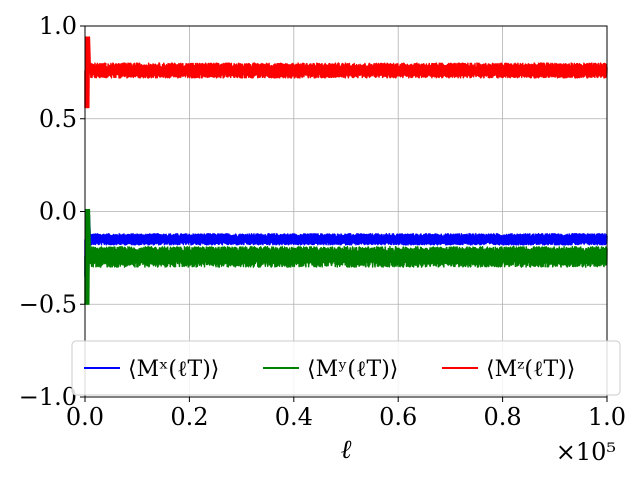 Image resolution: width=640 pixels, height=480 pixels. I want to click on legend-box, so click(346, 368).